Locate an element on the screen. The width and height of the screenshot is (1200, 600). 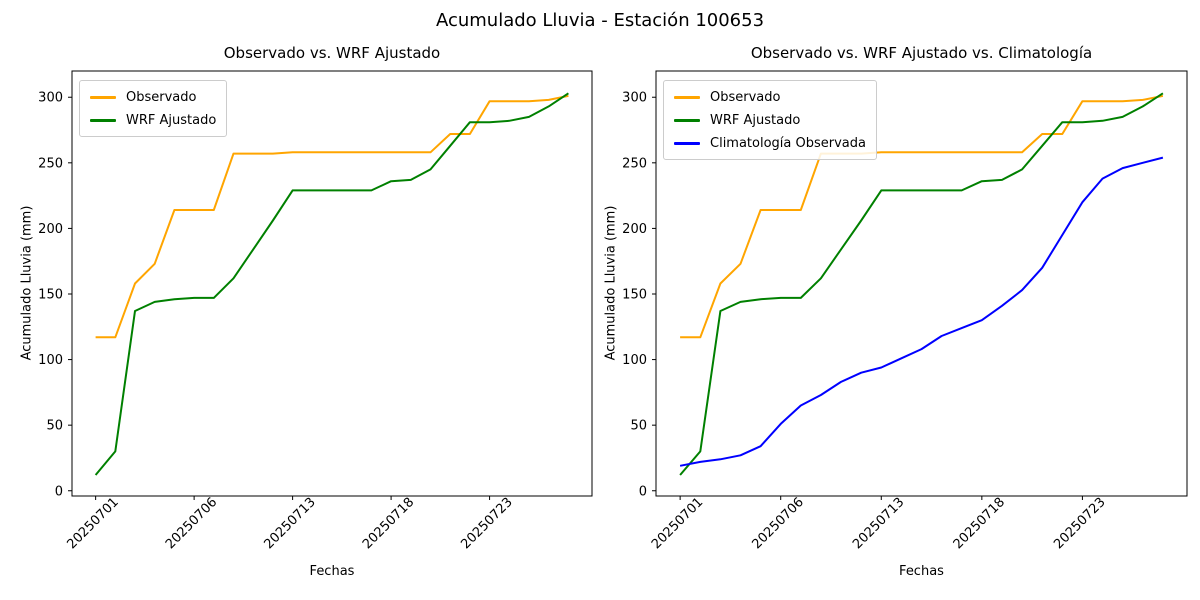
legend-entry: Climatología Observada is located at coordinates (770, 143).